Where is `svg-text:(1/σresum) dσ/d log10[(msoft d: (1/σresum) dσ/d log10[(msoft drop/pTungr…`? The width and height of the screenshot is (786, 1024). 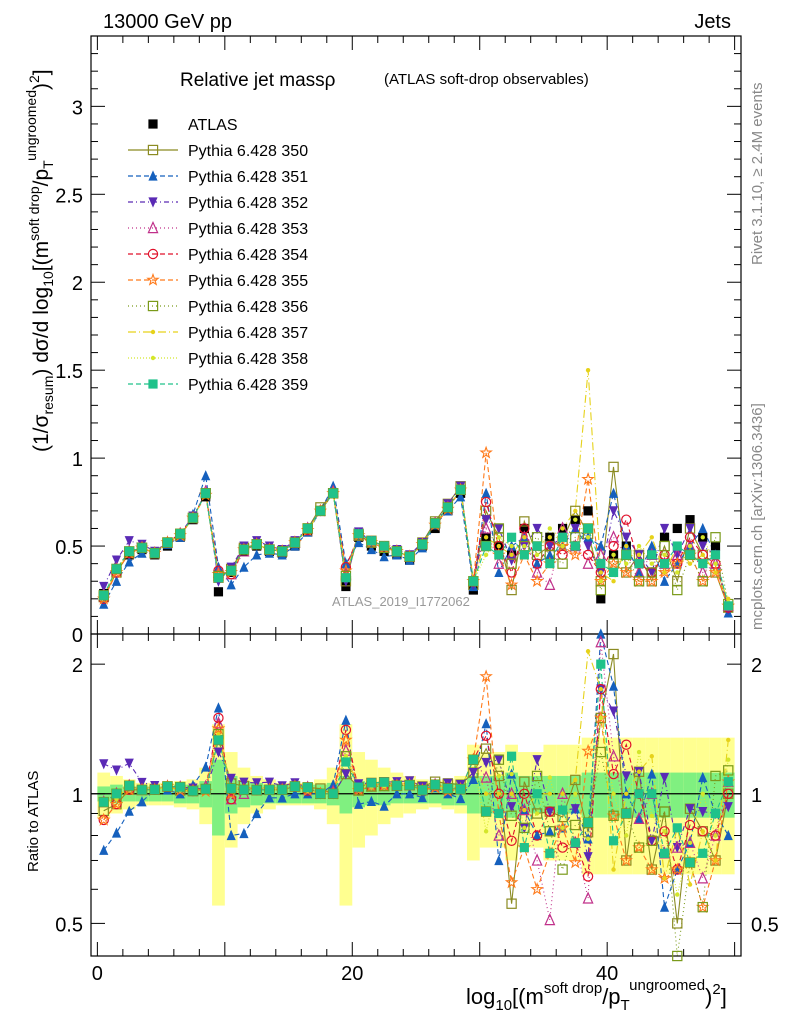
svg-text:(1/σresum) dσ/d log10[(msoft d: (1/σresum) dσ/d log10[(msoft drop/pTungr… is located at coordinates (39, 260).